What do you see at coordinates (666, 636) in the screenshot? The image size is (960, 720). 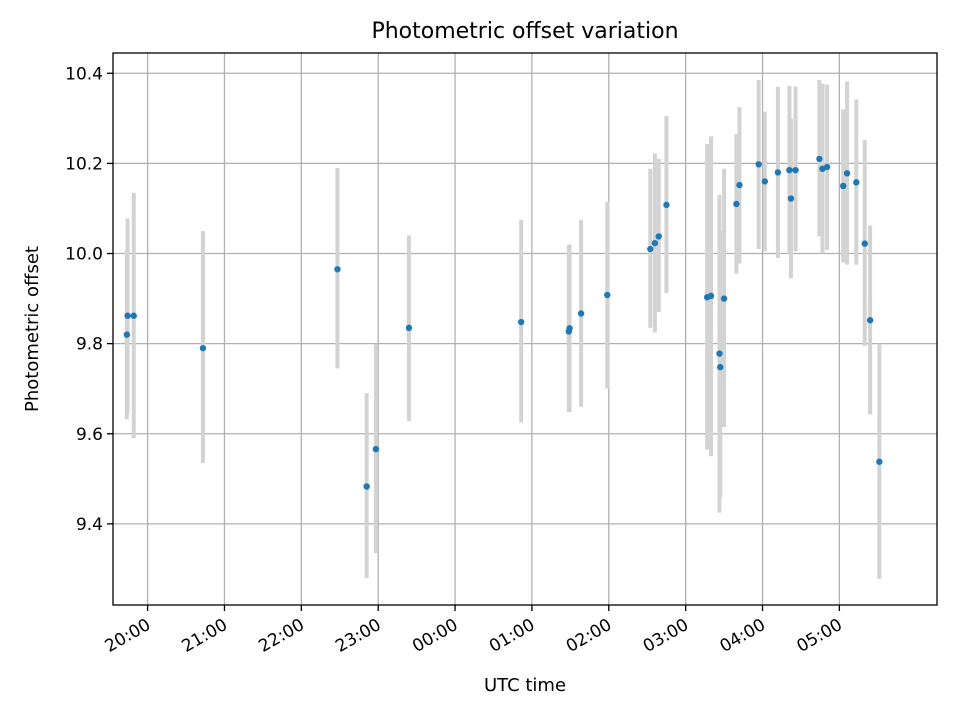 I see `x-tick-label: 03:00` at bounding box center [666, 636].